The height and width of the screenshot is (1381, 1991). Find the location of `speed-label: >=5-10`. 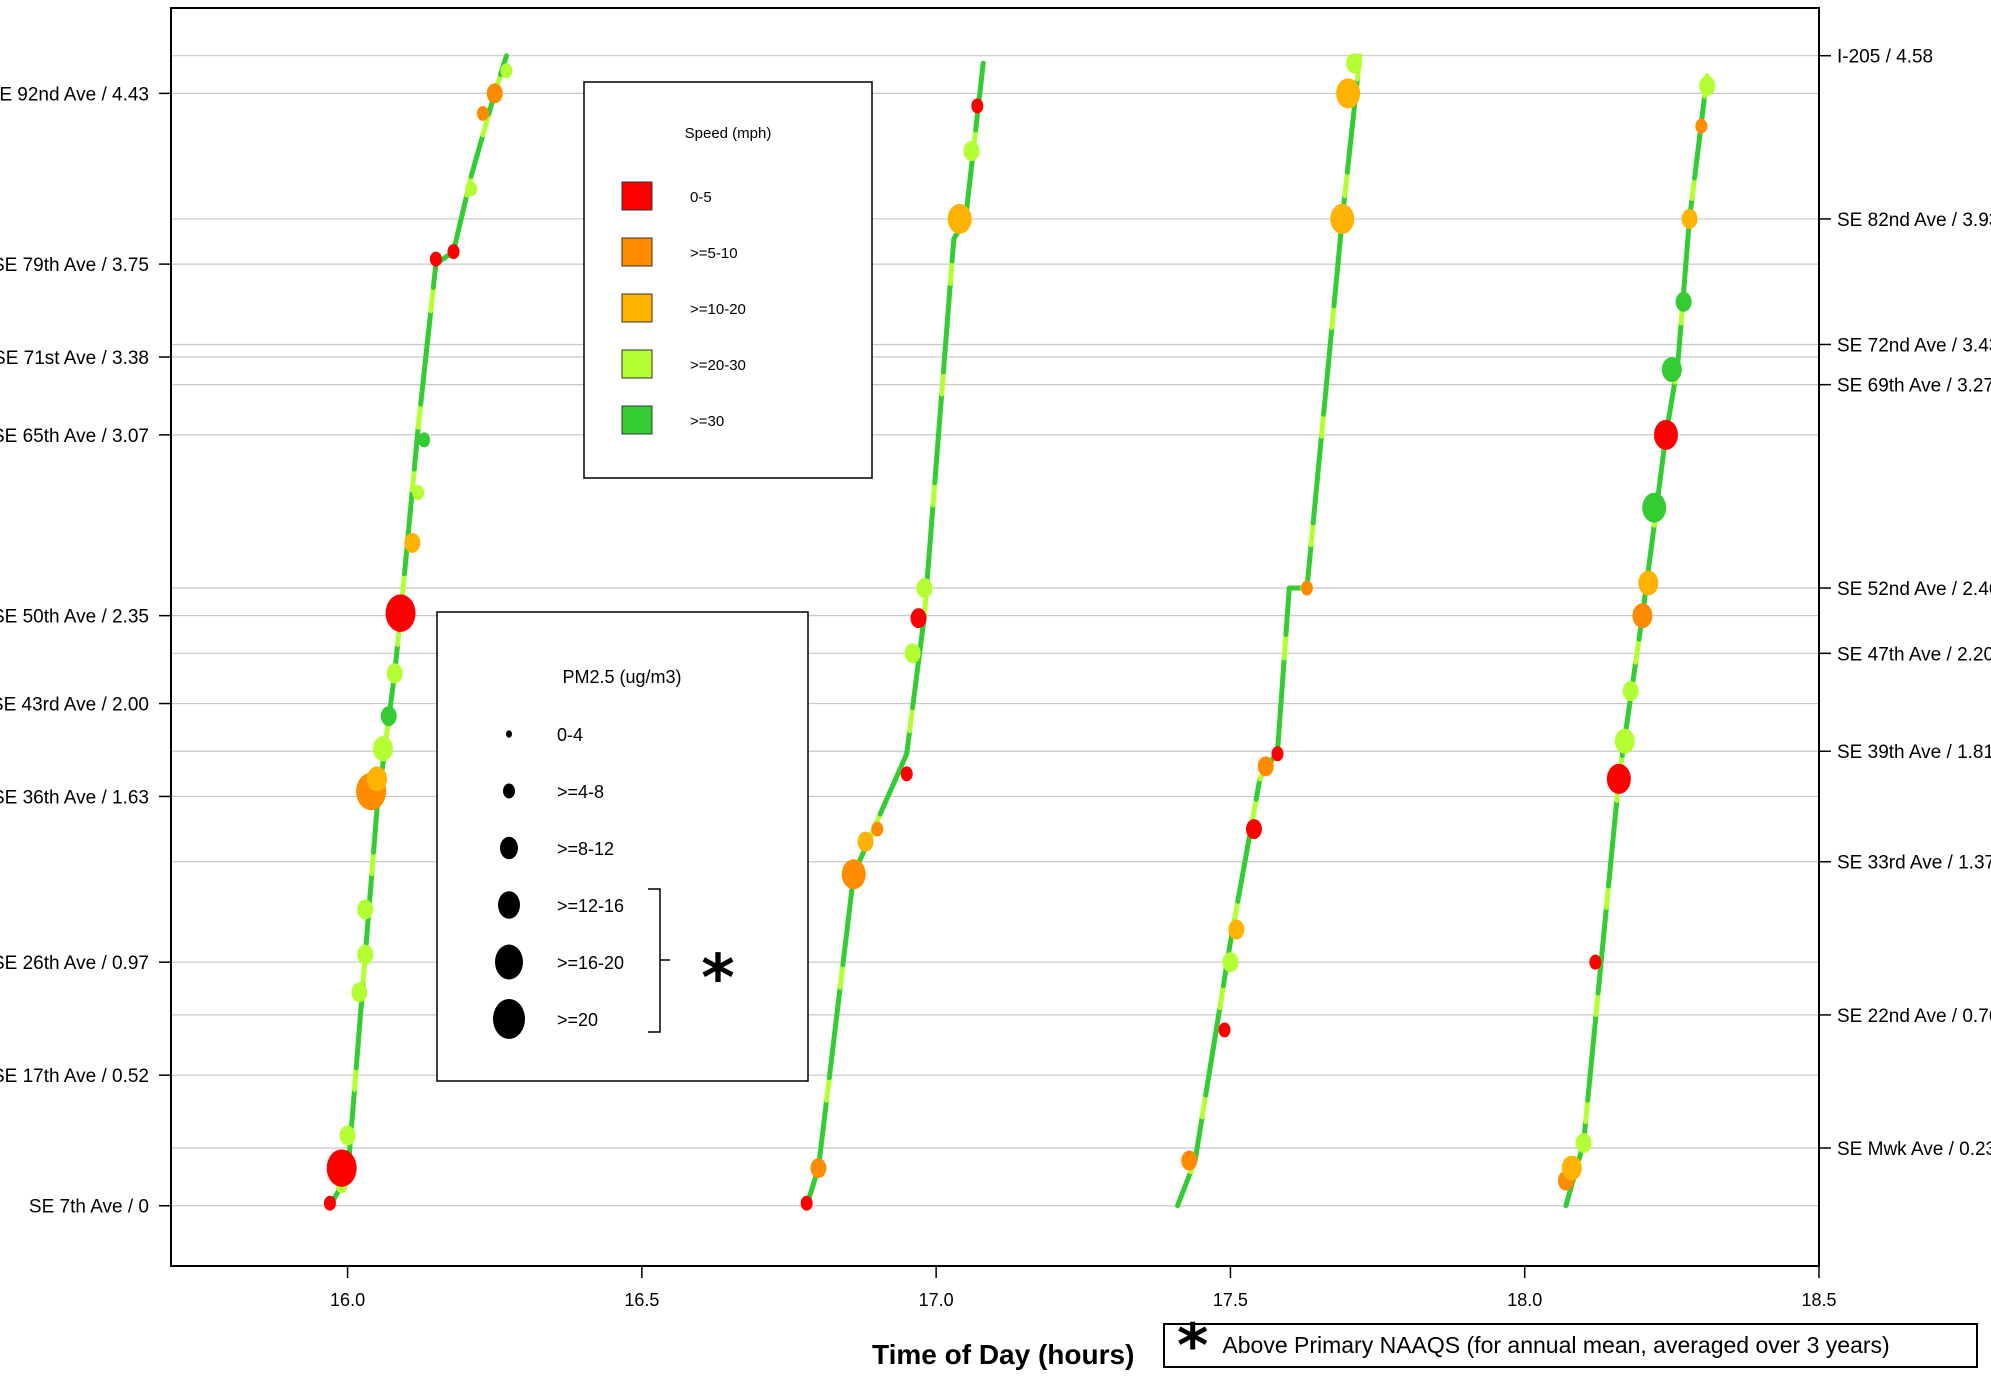

speed-label: >=5-10 is located at coordinates (714, 253).